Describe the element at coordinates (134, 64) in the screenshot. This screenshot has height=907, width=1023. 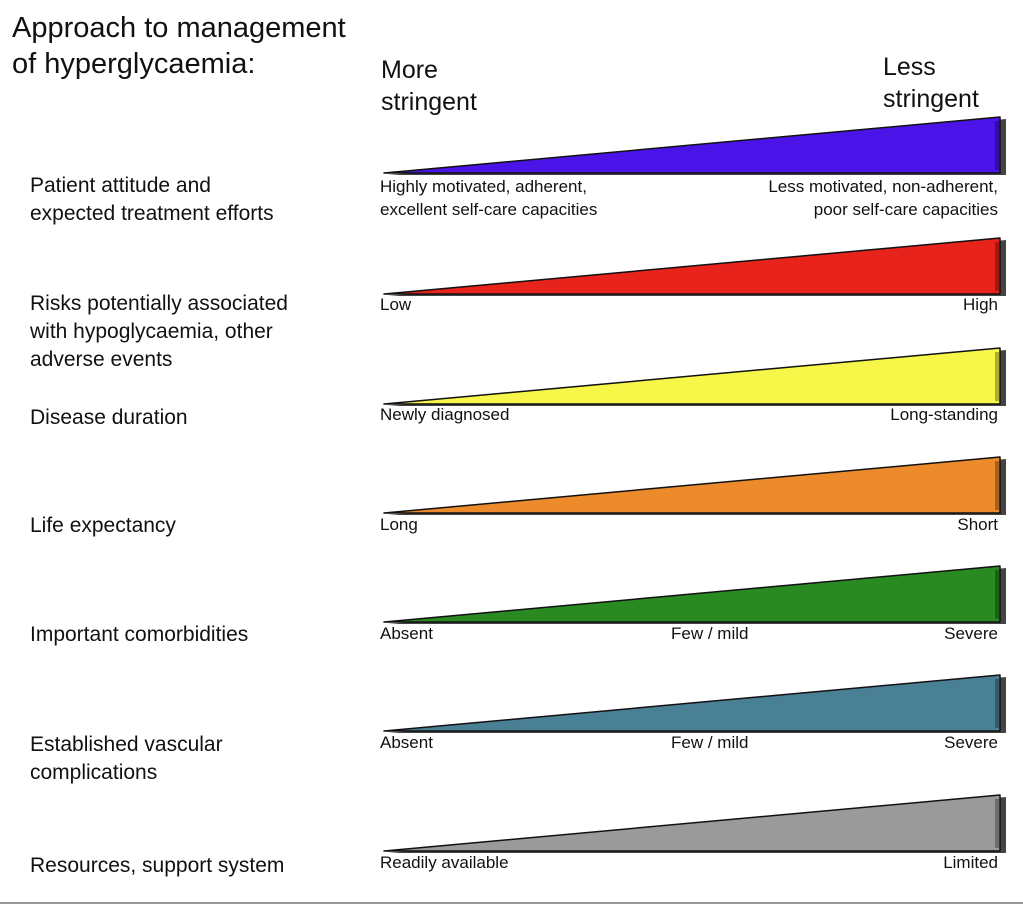
I see `title-line-2: of hyperglycaemia:` at that location.